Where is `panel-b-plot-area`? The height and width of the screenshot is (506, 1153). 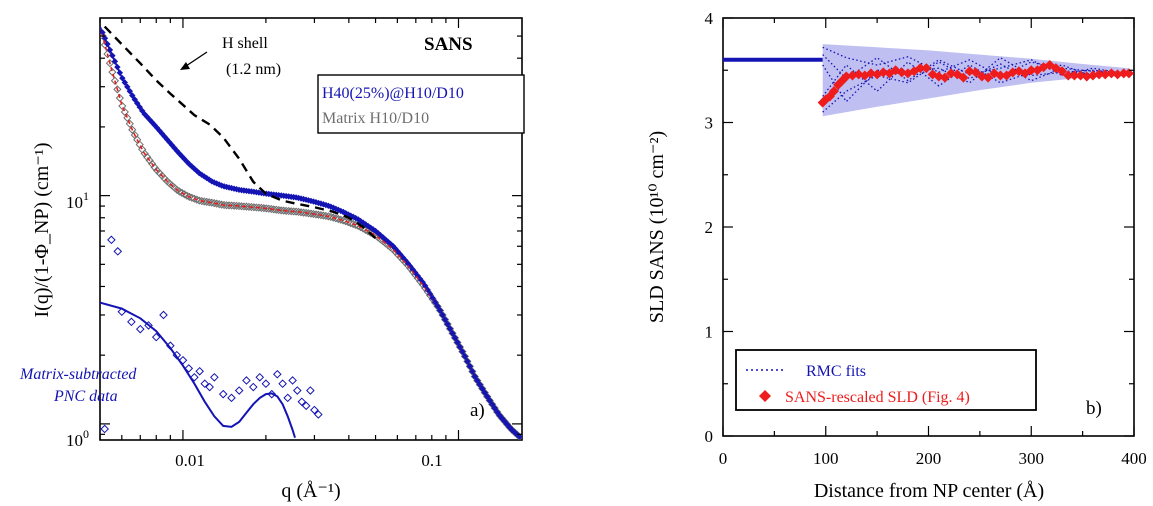
panel-b-plot-area is located at coordinates (928, 80).